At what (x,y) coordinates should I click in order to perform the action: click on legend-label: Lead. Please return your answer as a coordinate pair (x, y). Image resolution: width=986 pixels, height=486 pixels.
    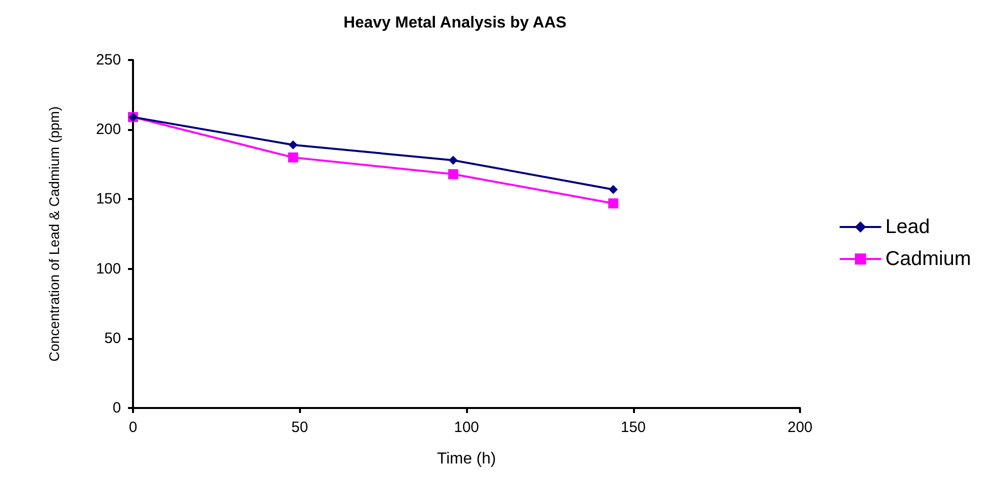
    Looking at the image, I should click on (907, 227).